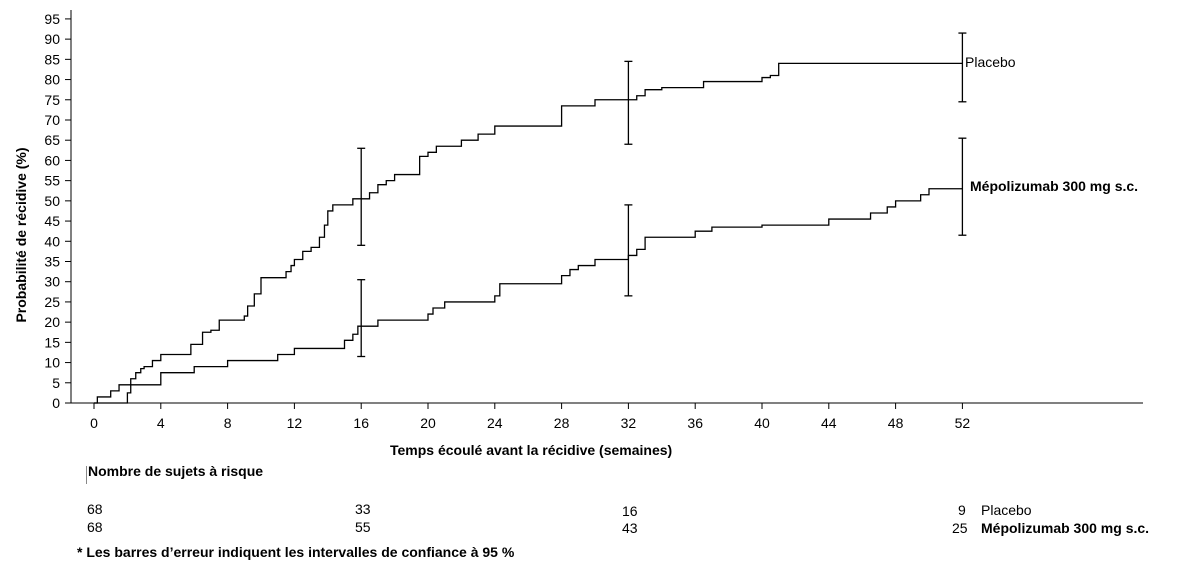 The image size is (1191, 565). What do you see at coordinates (52, 322) in the screenshot?
I see `y-tick-label: 20` at bounding box center [52, 322].